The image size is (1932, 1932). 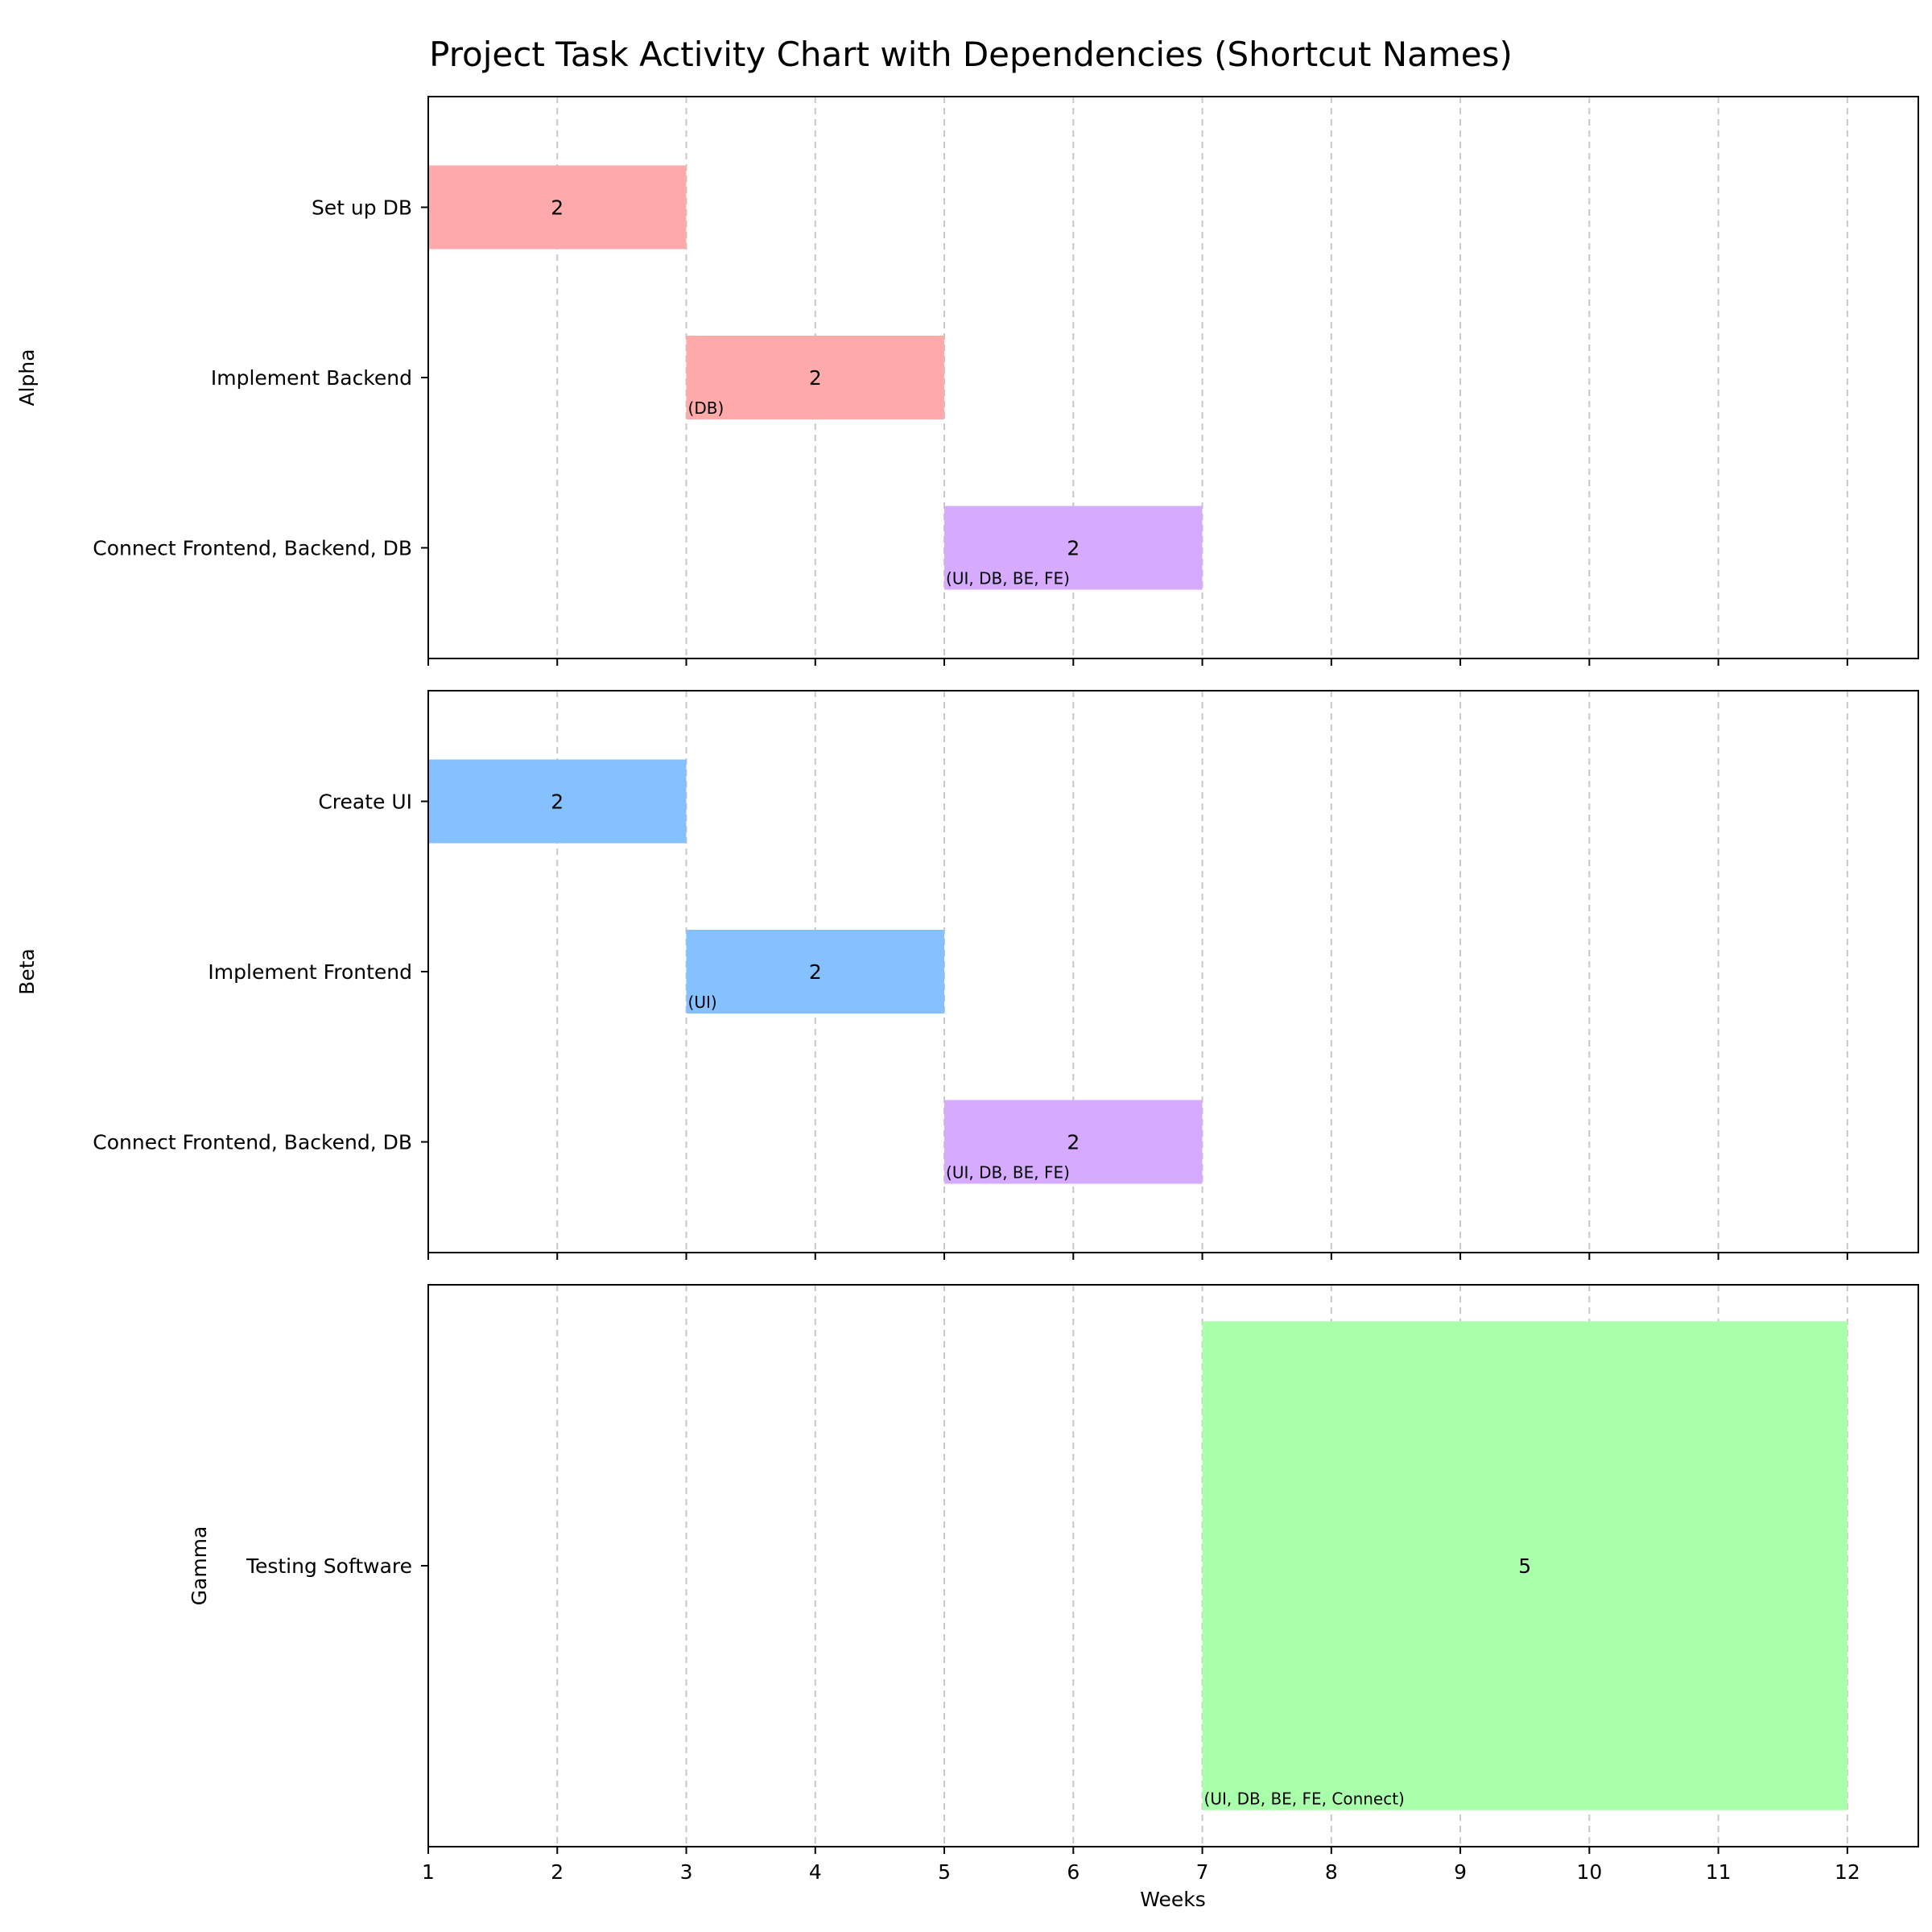 What do you see at coordinates (1073, 1872) in the screenshot?
I see `x-tick-label: 6` at bounding box center [1073, 1872].